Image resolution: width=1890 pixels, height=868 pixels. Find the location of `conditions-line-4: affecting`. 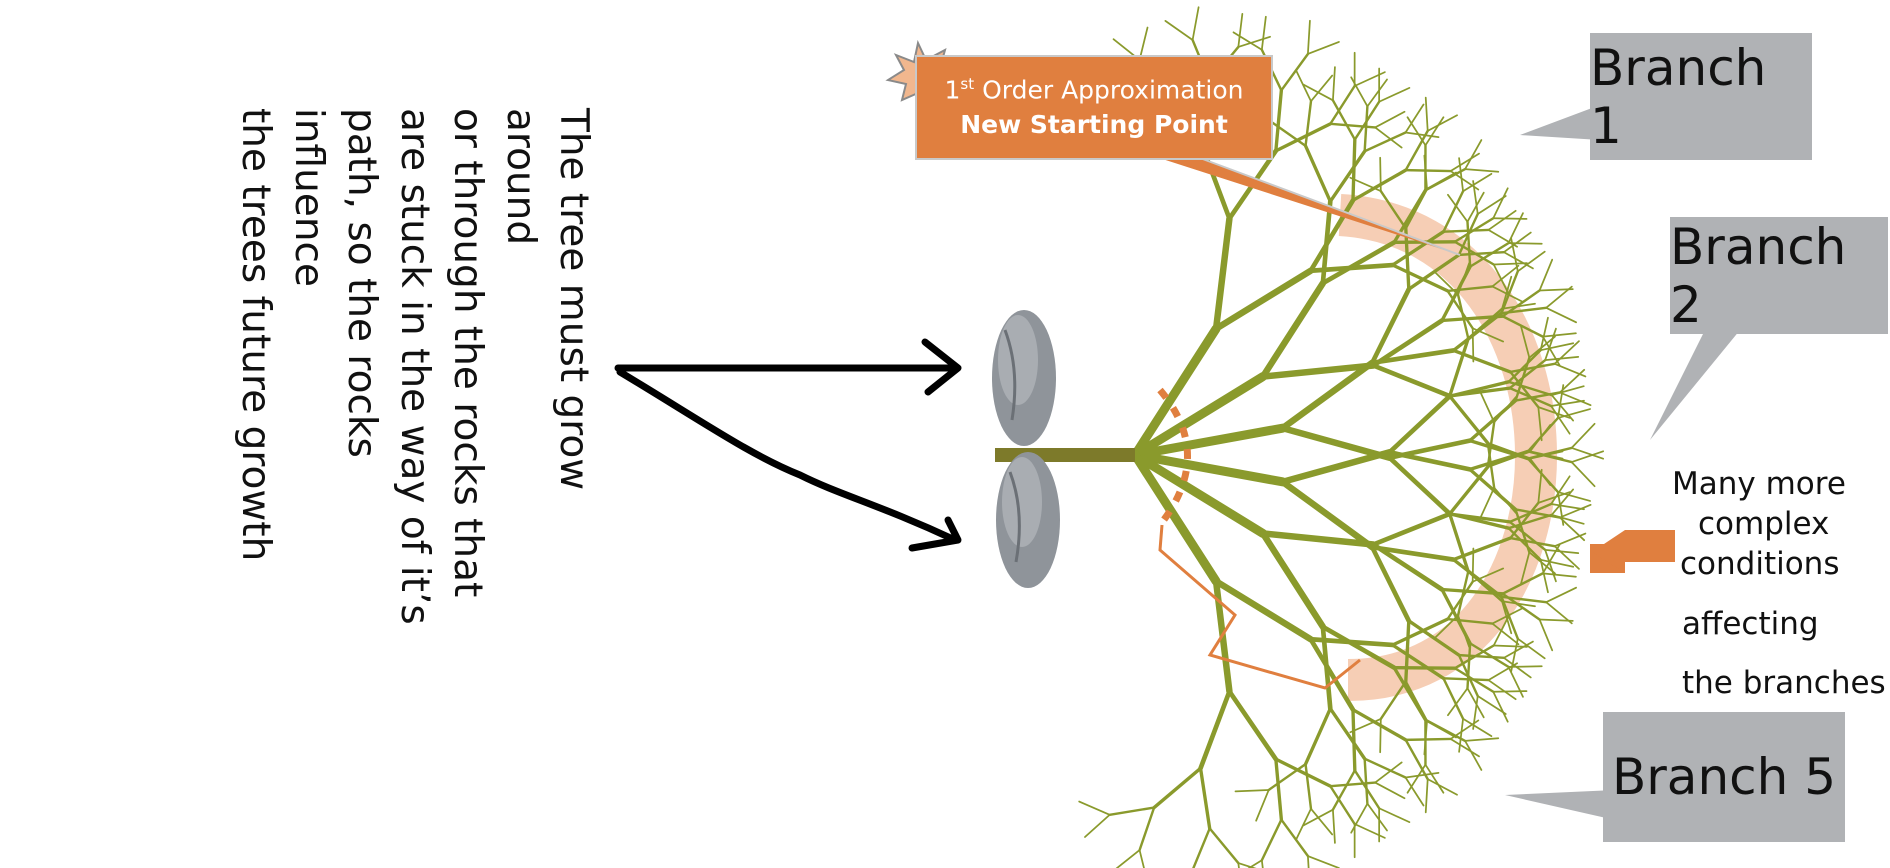

conditions-line-4: affecting is located at coordinates (1750, 624).